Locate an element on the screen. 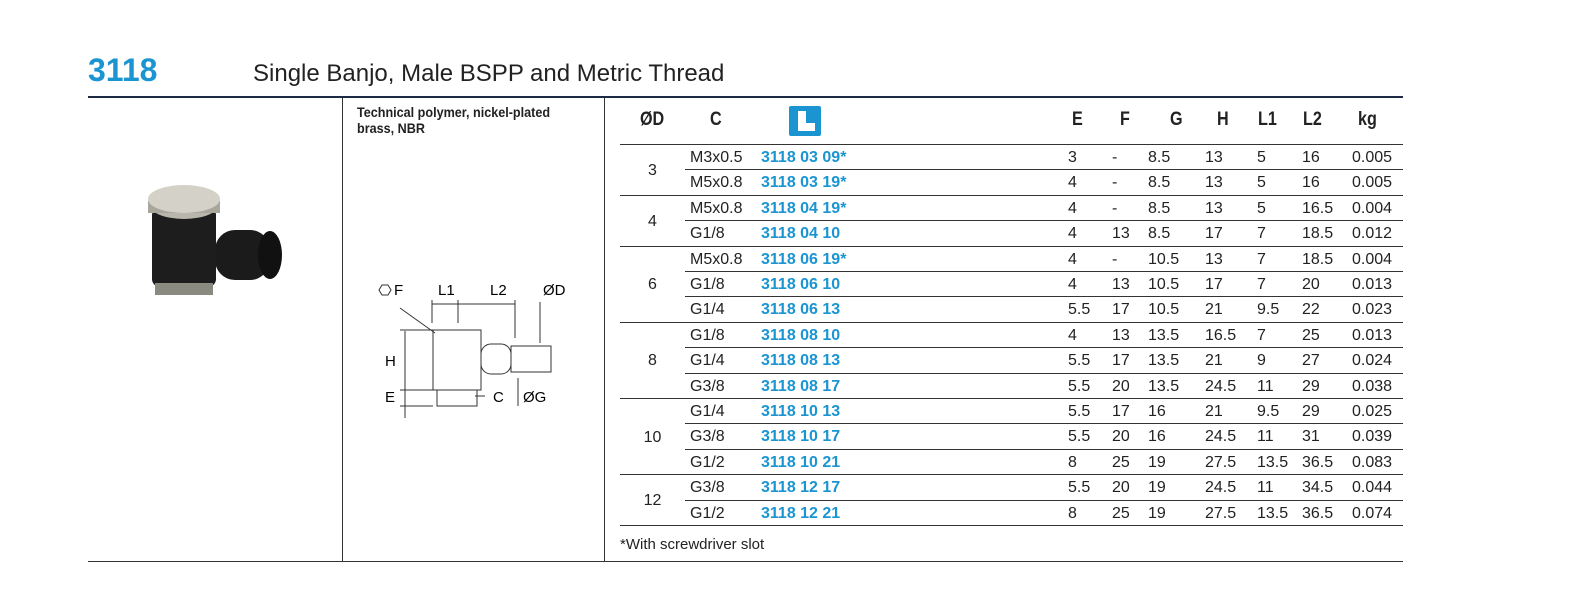 The width and height of the screenshot is (1585, 595). dimension-drawing: F L1 L2 ØD H E C ØG is located at coordinates (472, 350).